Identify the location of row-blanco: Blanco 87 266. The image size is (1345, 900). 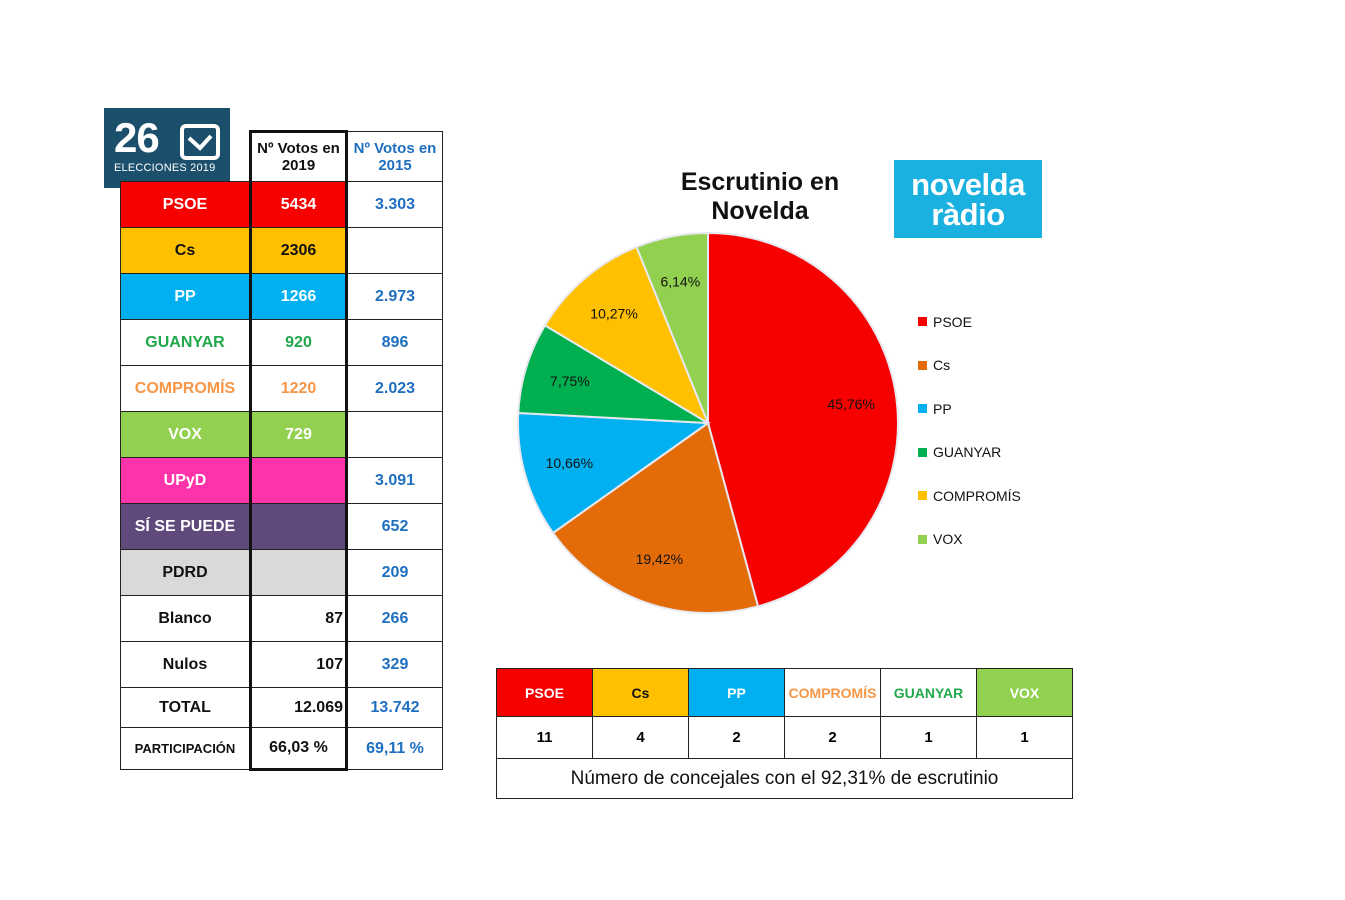
(281, 618).